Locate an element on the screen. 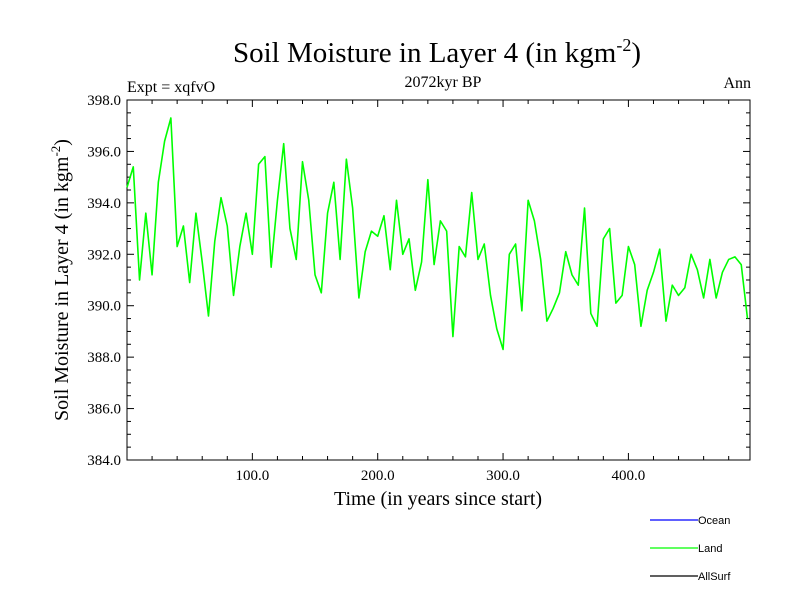 This screenshot has width=800, height=600. y-tick-label: 386.0 is located at coordinates (104, 410).